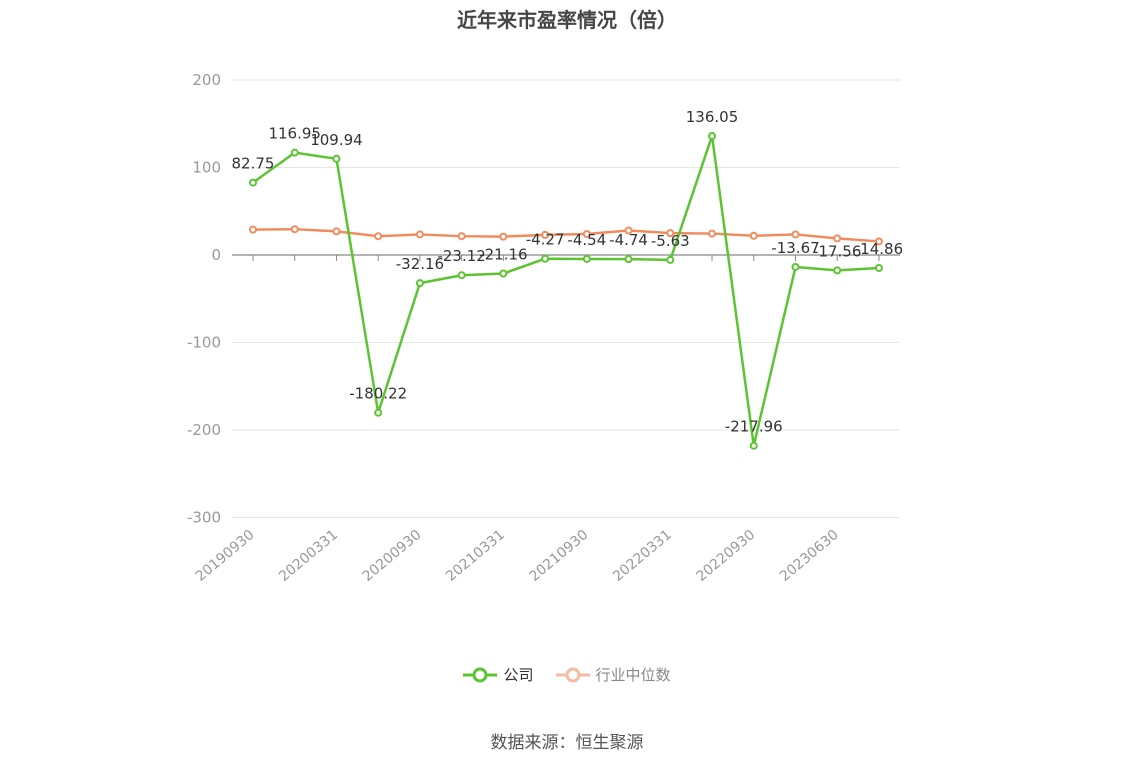  I want to click on legend-company-label: 公司, so click(518, 675).